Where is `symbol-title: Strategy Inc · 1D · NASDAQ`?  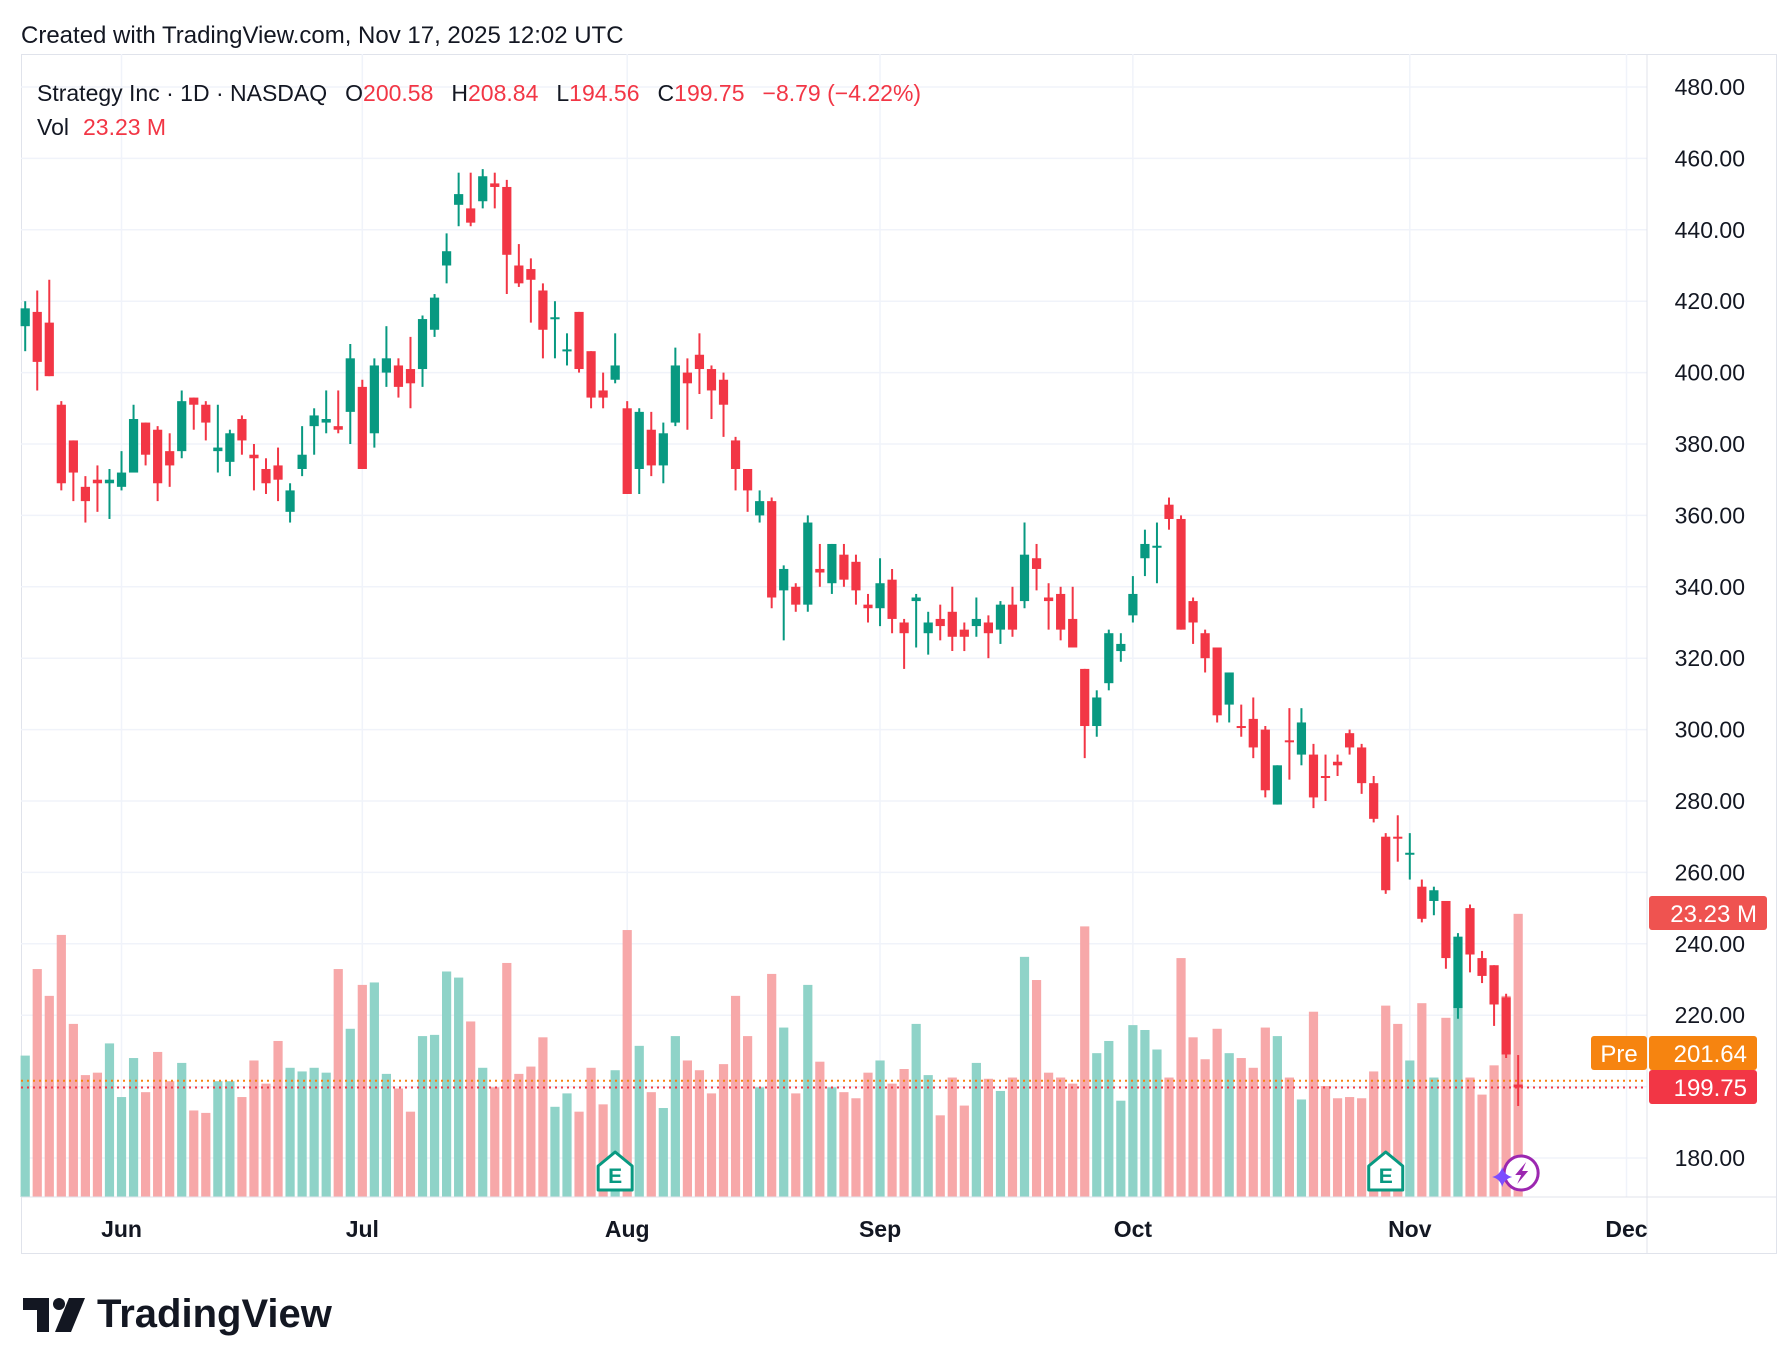 symbol-title: Strategy Inc · 1D · NASDAQ is located at coordinates (182, 93).